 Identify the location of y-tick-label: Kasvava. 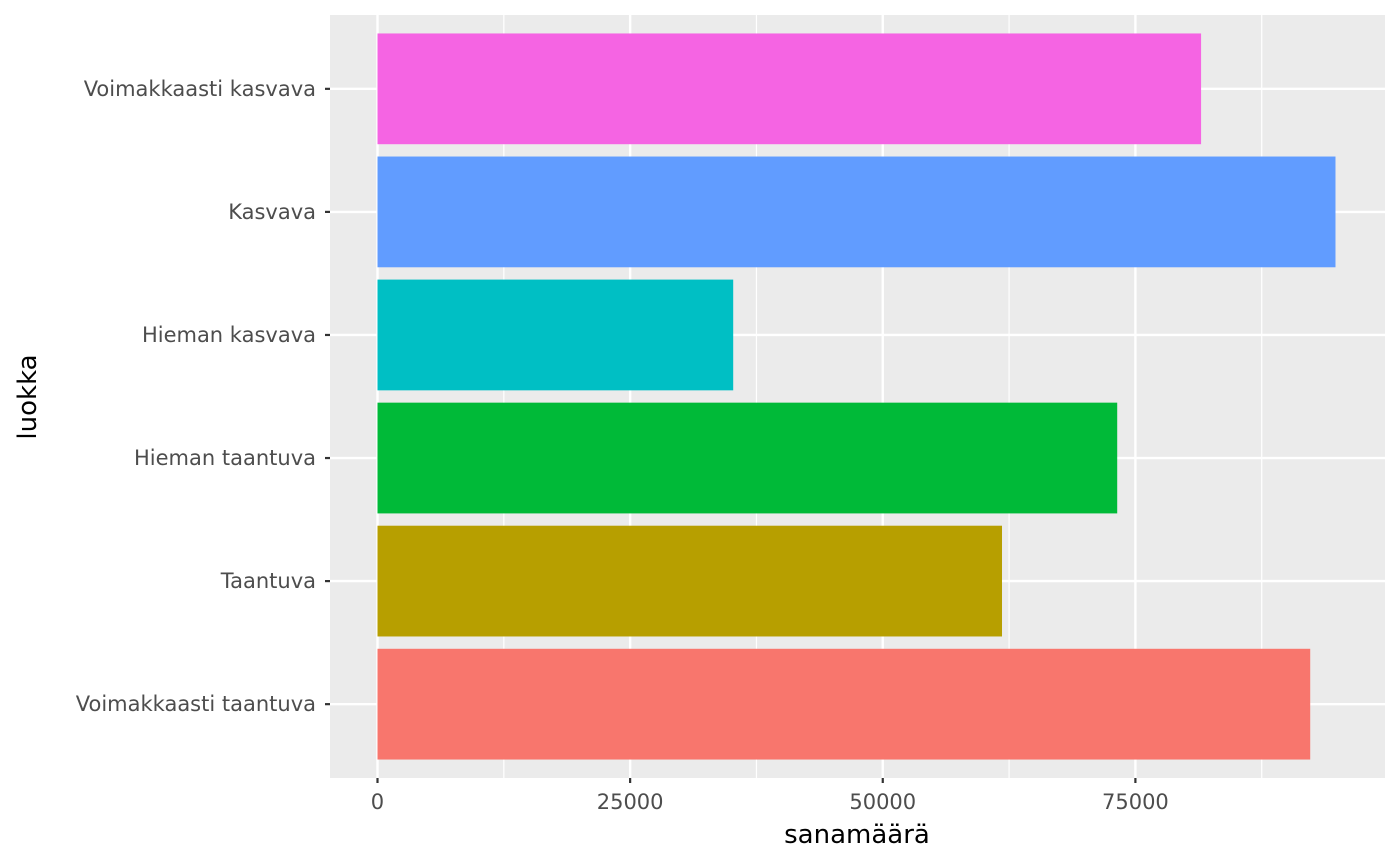
(272, 212).